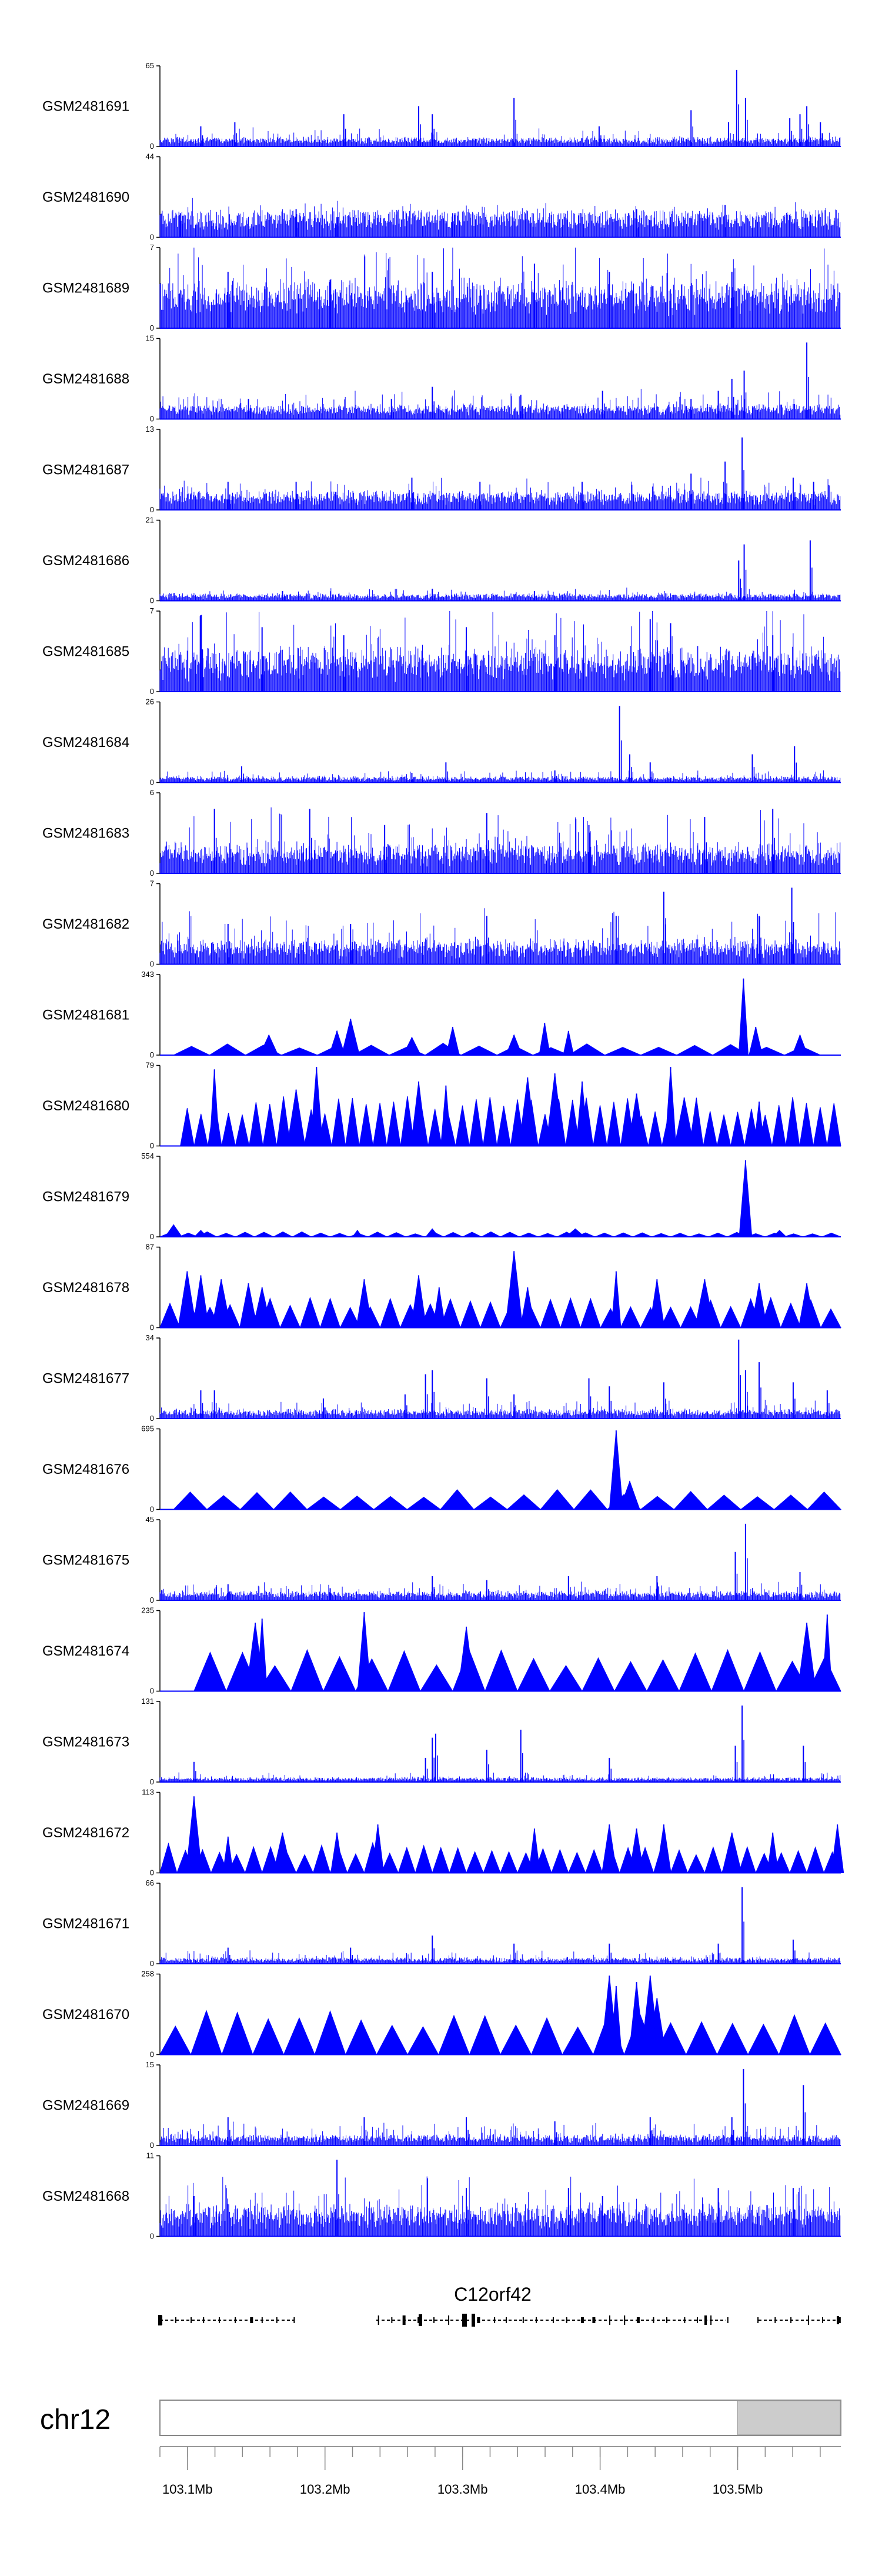 Image resolution: width=882 pixels, height=2576 pixels. What do you see at coordinates (85, 2015) in the screenshot?
I see `track-name: GSM2481670` at bounding box center [85, 2015].